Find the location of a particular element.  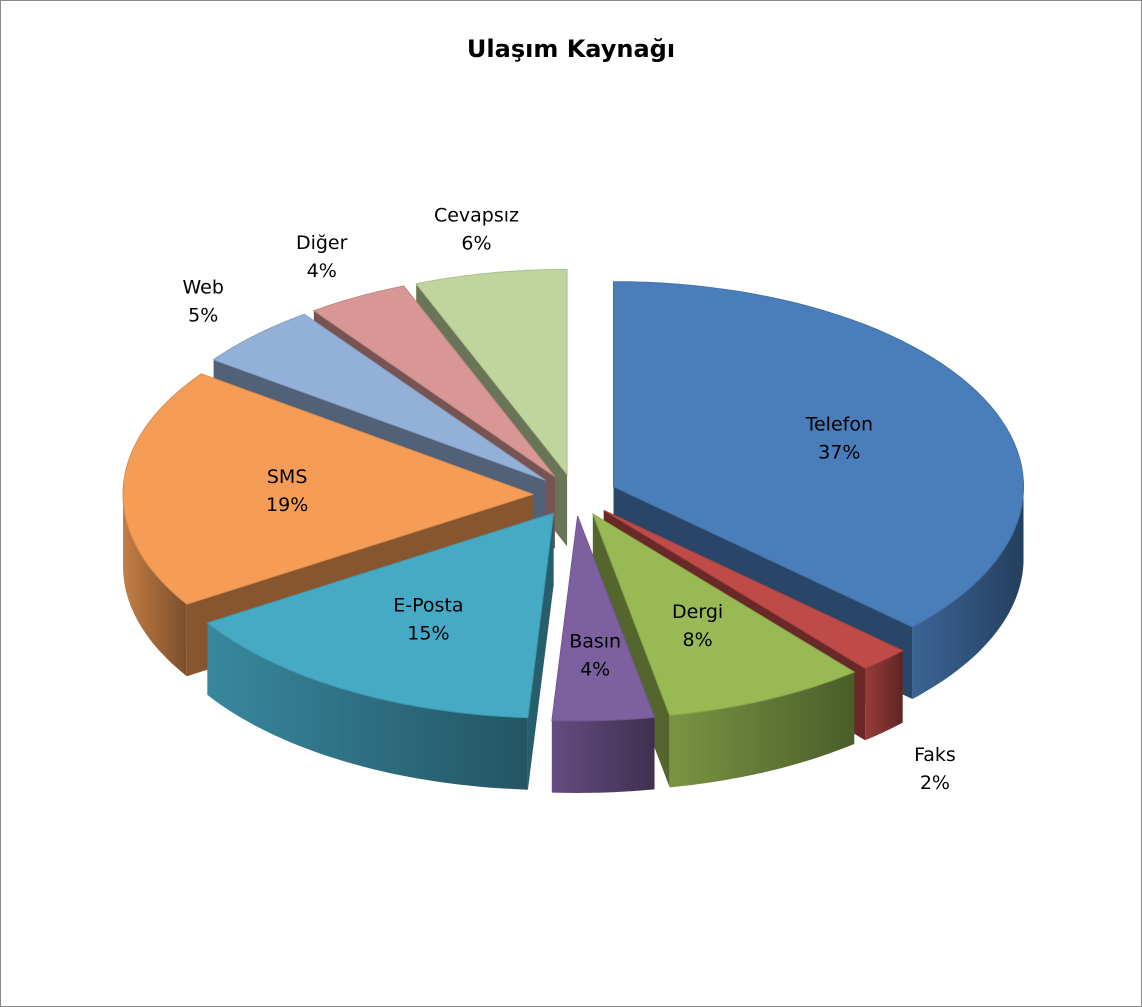

slice-value-label: 19% is located at coordinates (287, 505).